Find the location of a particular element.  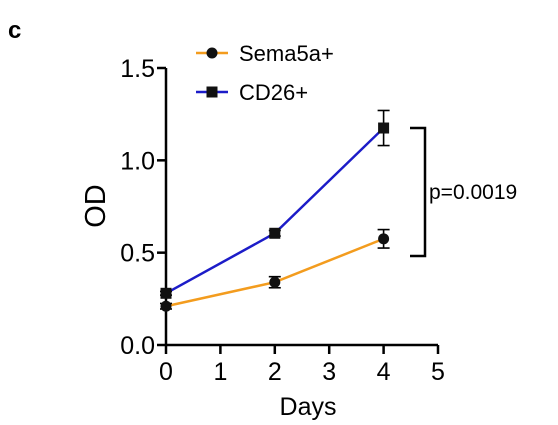

legend-label: CD26+ is located at coordinates (273, 92).